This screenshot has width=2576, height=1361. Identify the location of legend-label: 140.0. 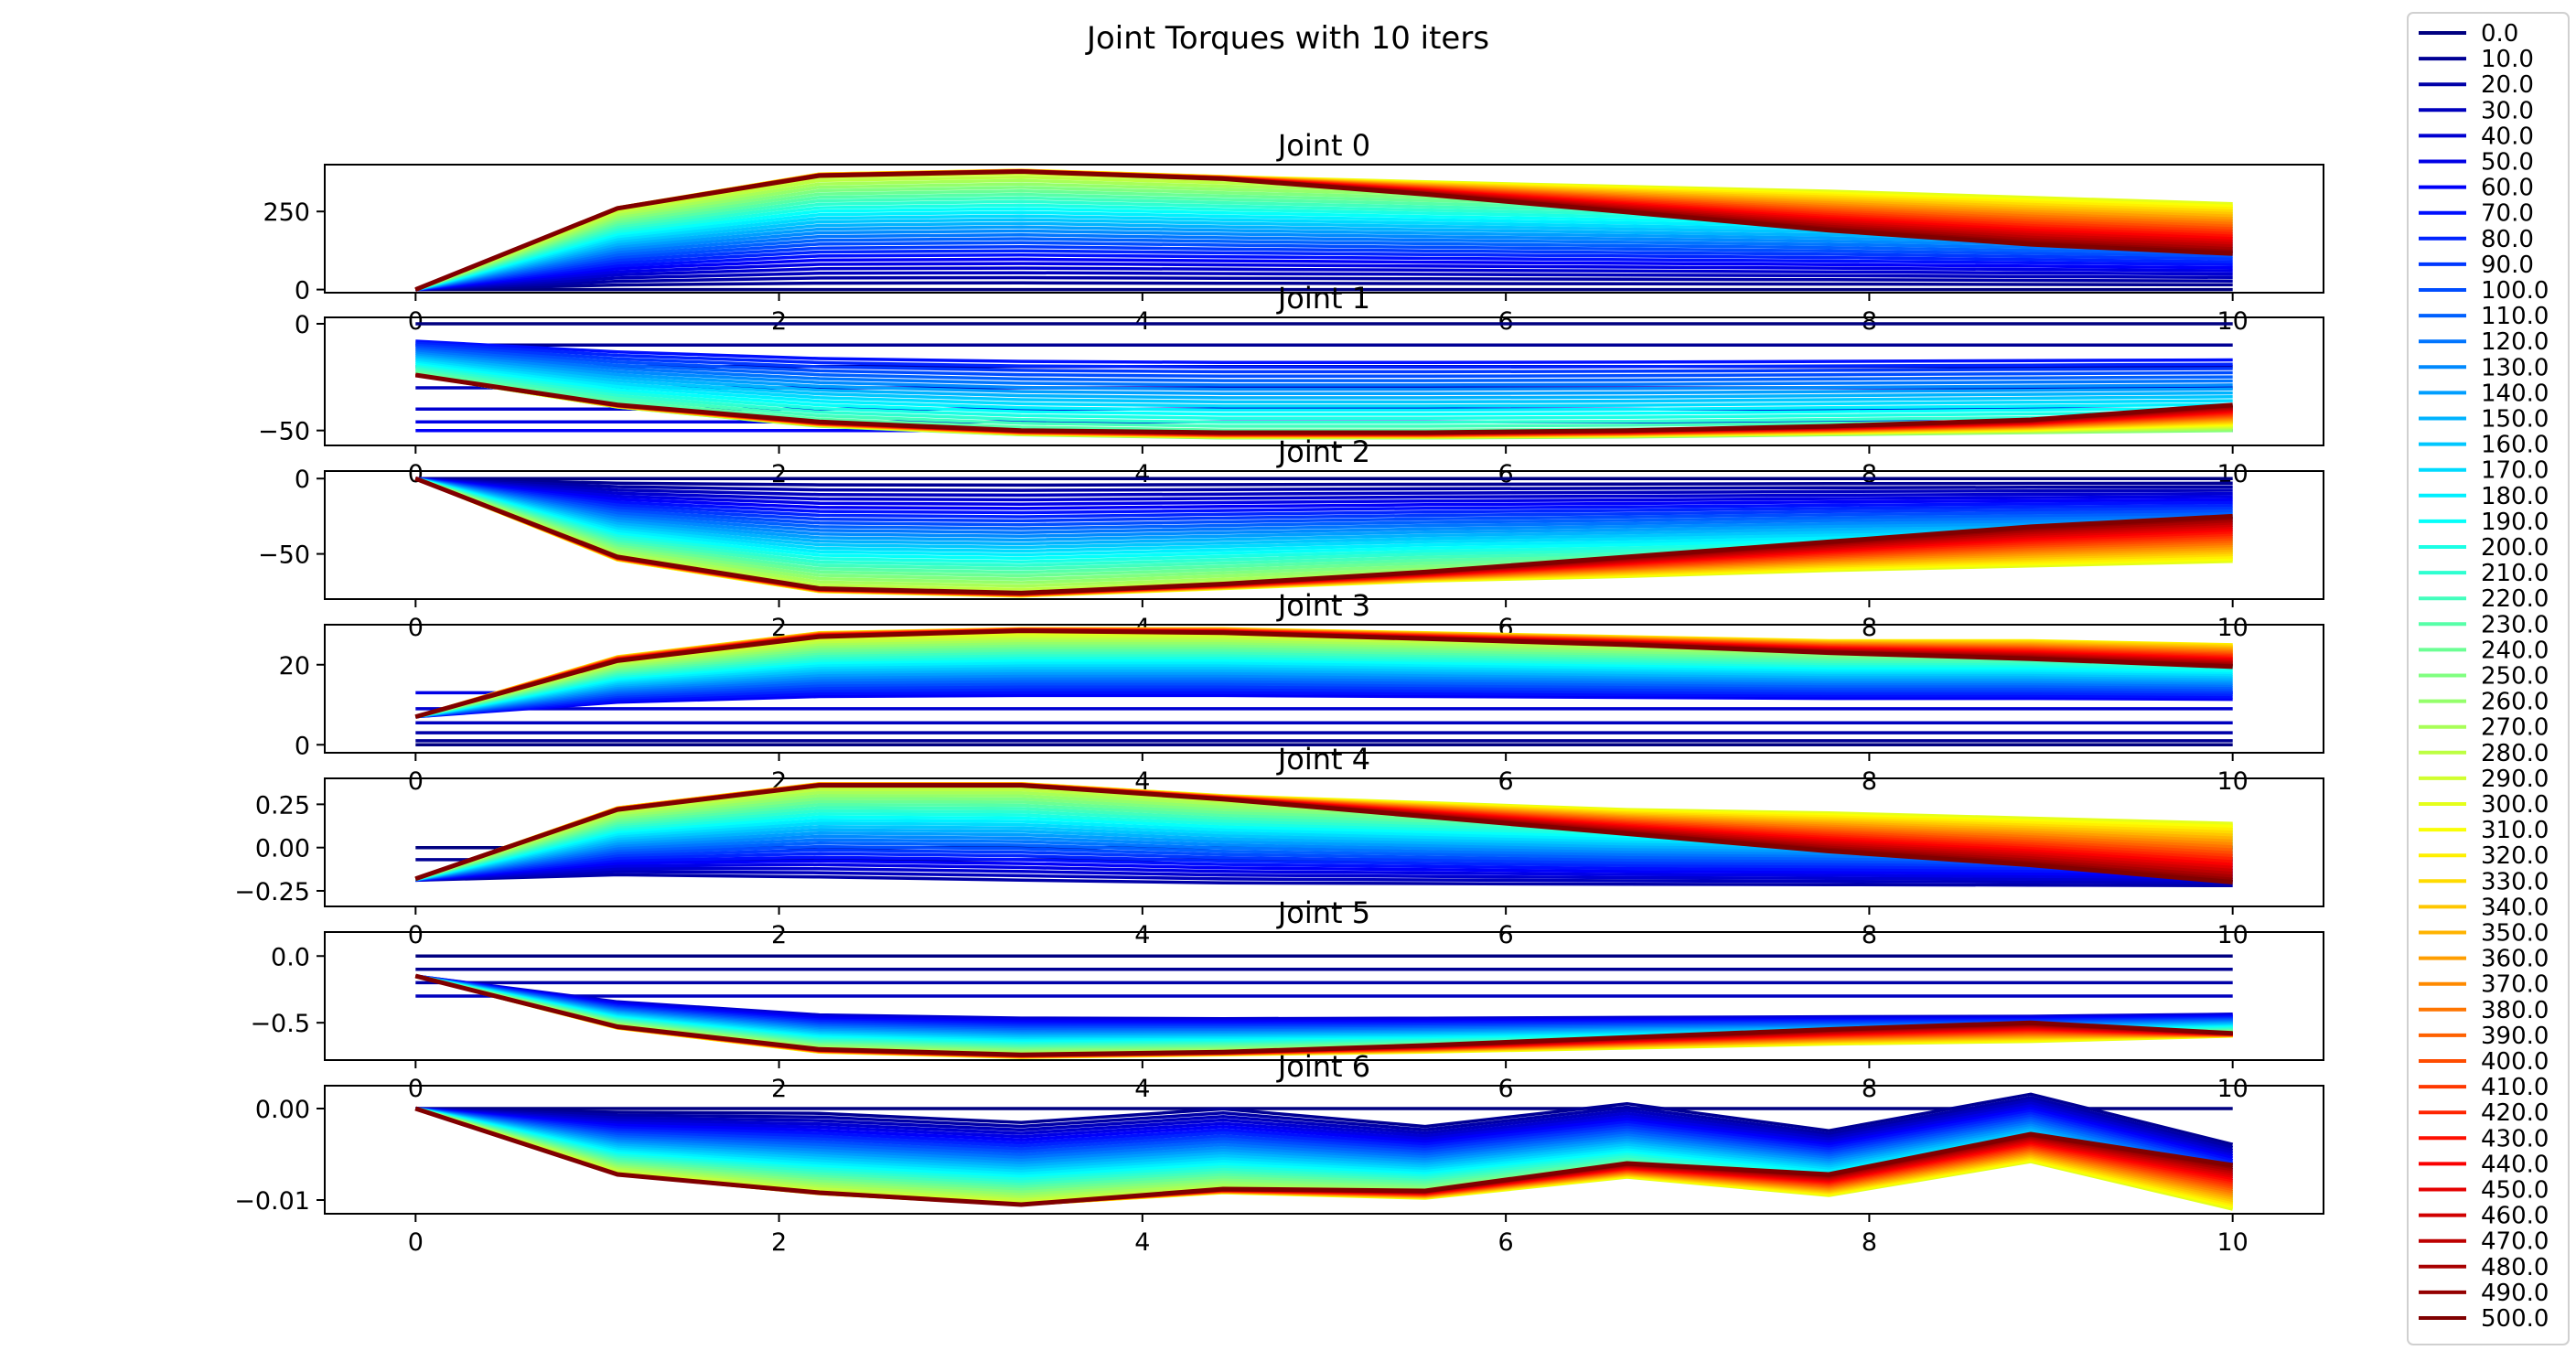
(2515, 393).